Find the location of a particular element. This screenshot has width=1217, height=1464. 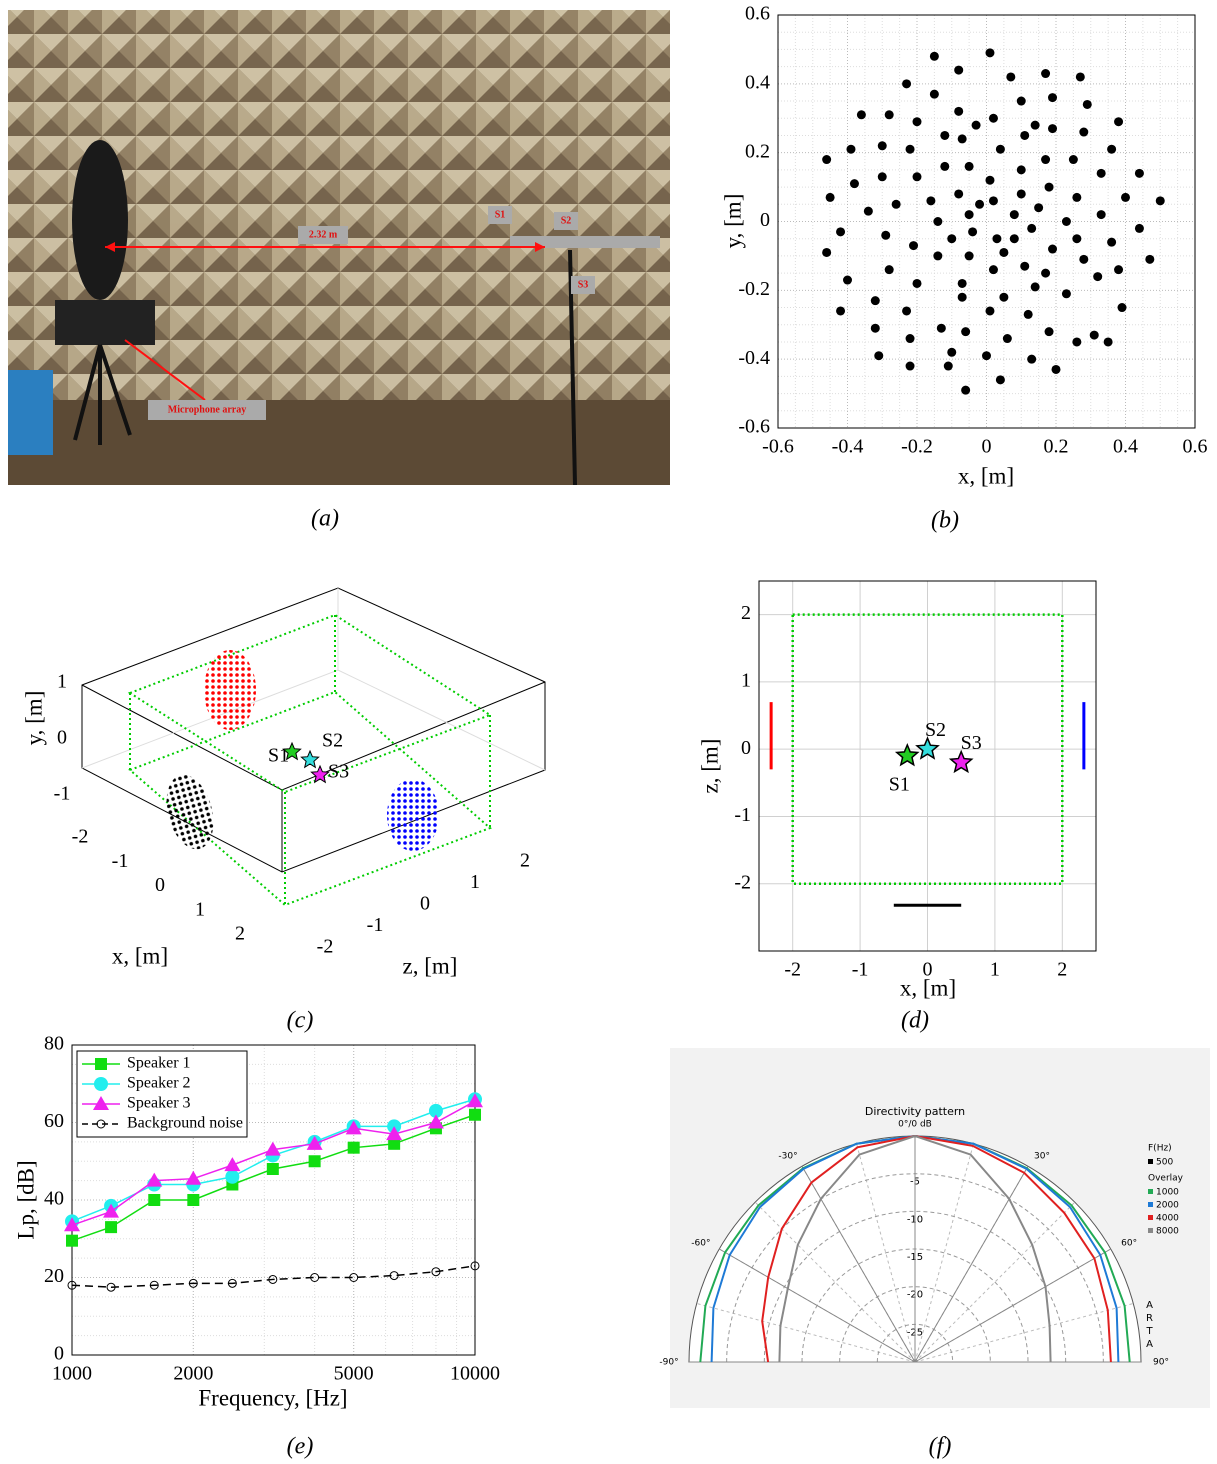

photo-label: S2 is located at coordinates (566, 220).